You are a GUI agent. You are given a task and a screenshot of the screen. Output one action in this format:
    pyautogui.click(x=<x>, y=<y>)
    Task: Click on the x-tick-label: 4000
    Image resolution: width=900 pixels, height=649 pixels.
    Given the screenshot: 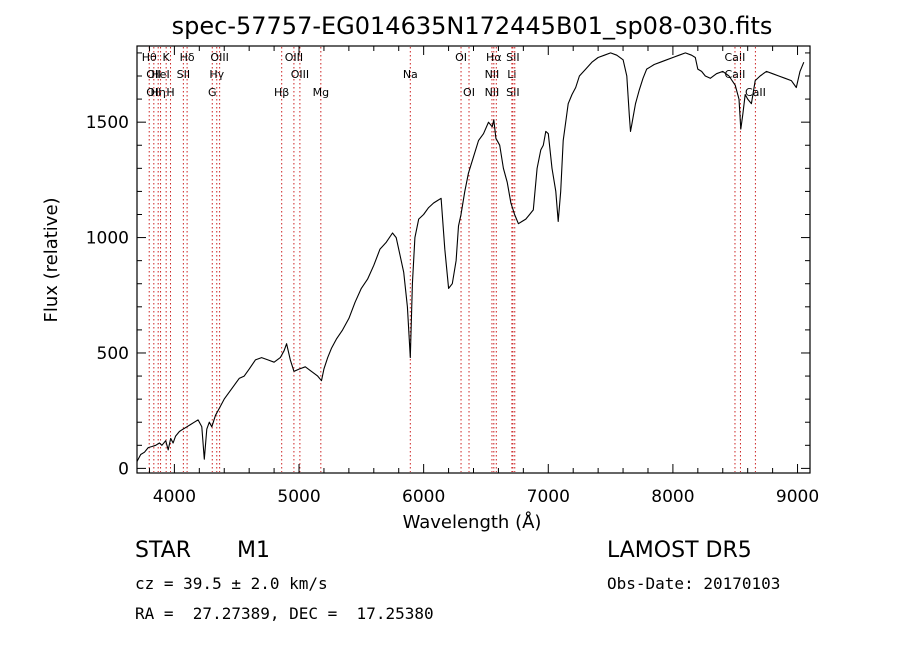 What is the action you would take?
    pyautogui.click(x=174, y=497)
    